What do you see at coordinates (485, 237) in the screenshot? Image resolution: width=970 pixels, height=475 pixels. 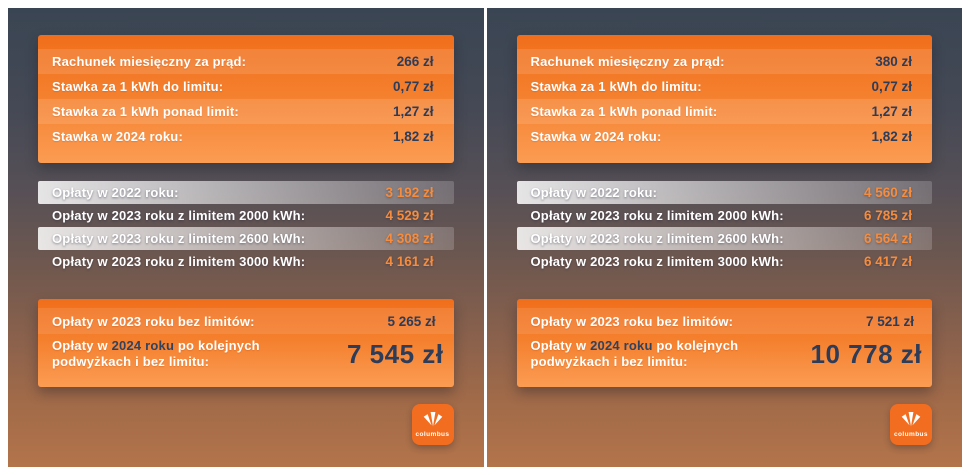 I see `panel-divider` at bounding box center [485, 237].